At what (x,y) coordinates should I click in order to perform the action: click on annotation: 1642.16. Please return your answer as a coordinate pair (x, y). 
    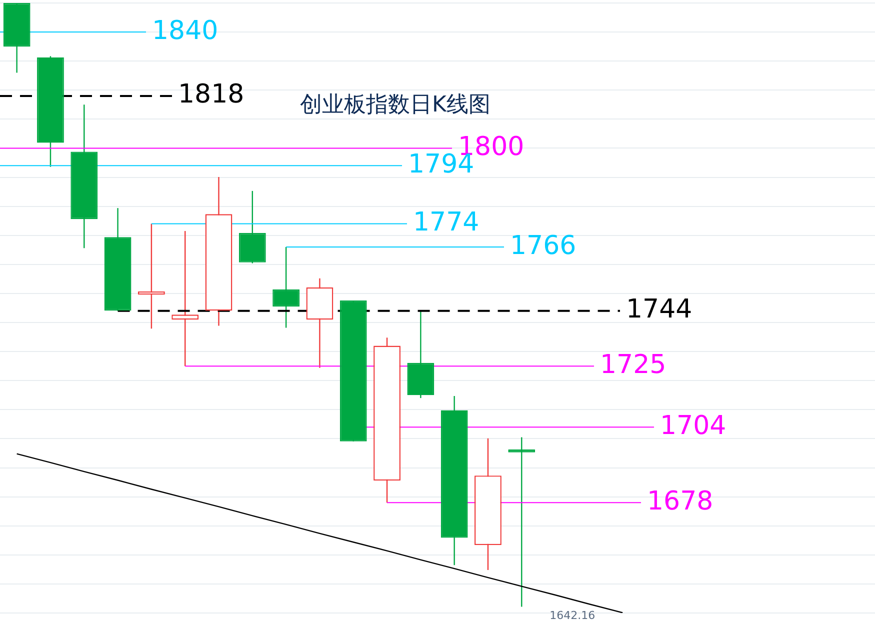
    Looking at the image, I should click on (573, 615).